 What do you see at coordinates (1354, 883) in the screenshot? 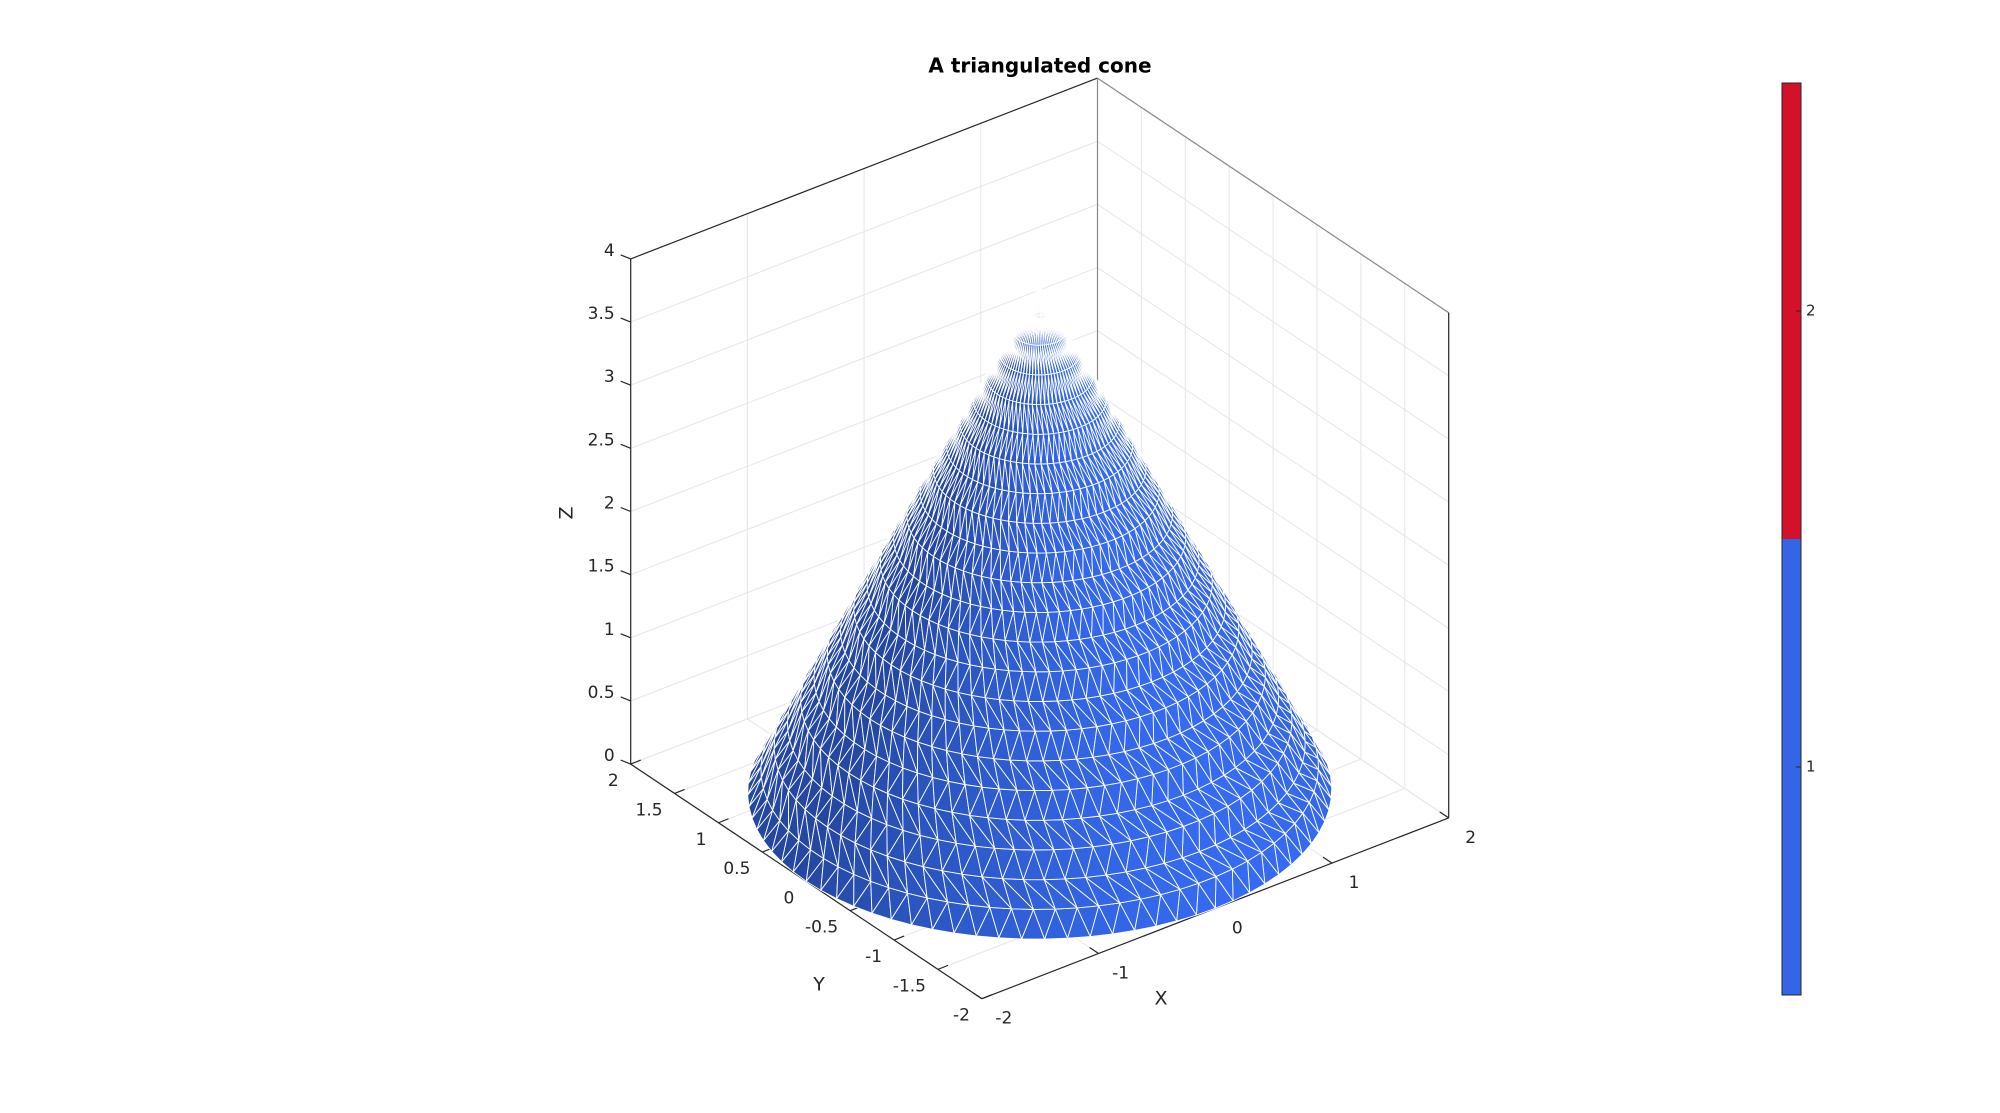
I see `x-tick-label: 1` at bounding box center [1354, 883].